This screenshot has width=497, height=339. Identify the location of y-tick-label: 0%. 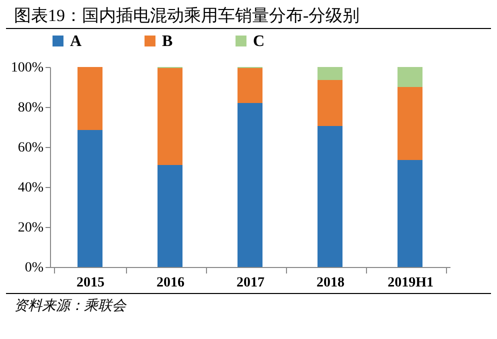
(34, 268).